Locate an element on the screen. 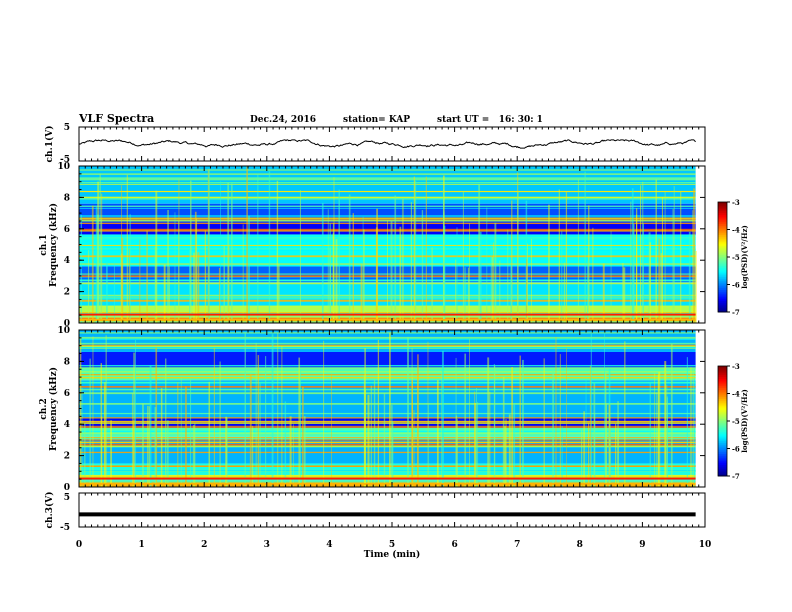 The width and height of the screenshot is (792, 612). spec-band is located at coordinates (387, 450).